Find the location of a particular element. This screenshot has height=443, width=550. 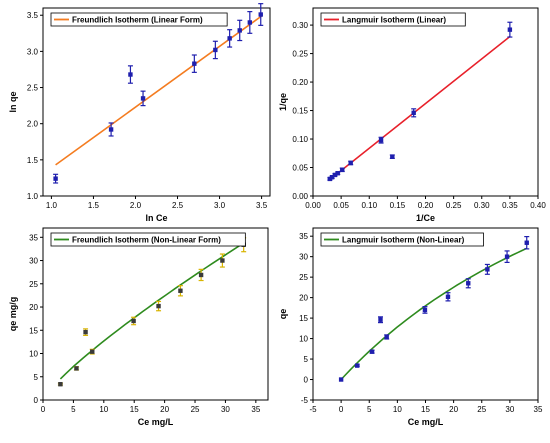

x-tick-label: 3.5 is located at coordinates (262, 205).